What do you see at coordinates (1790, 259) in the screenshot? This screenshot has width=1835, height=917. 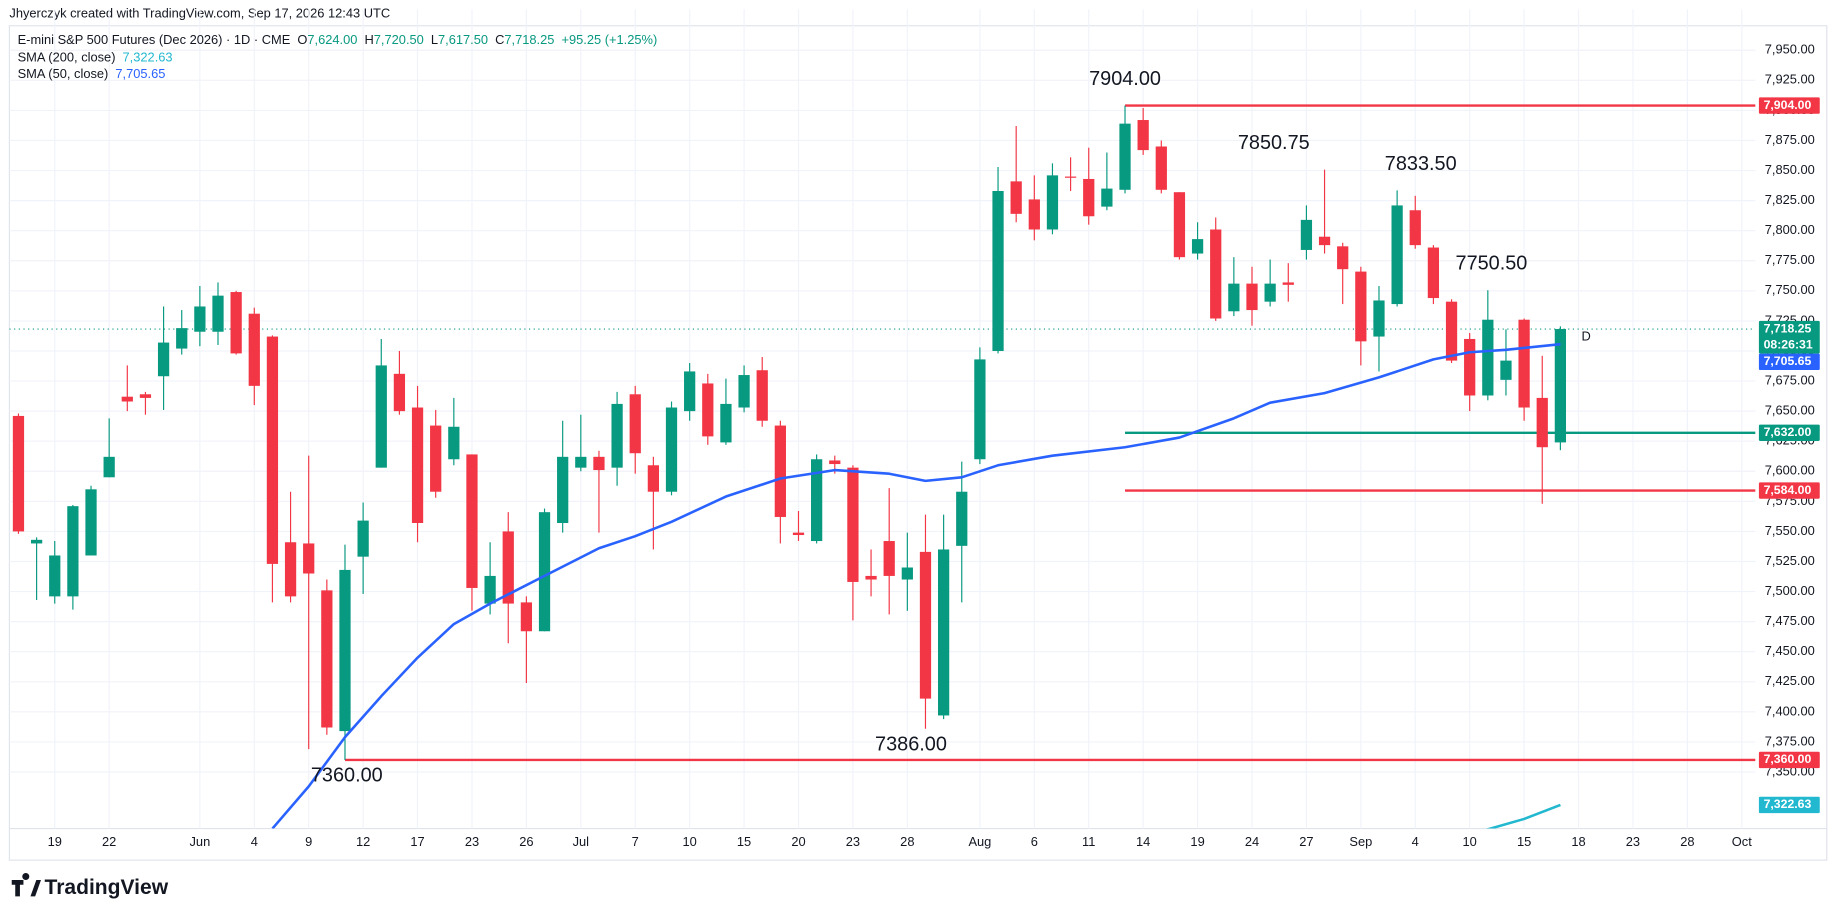 I see `y-tick-label: 7,775.00` at bounding box center [1790, 259].